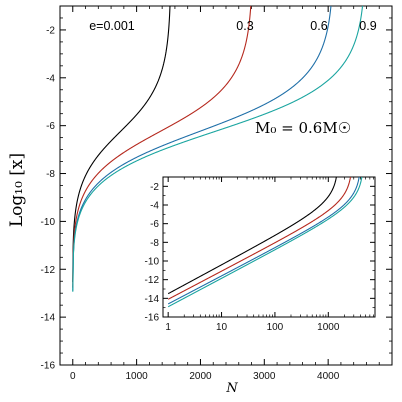 The height and width of the screenshot is (402, 402). Describe the element at coordinates (318, 26) in the screenshot. I see `series-label-3: 0.6` at that location.